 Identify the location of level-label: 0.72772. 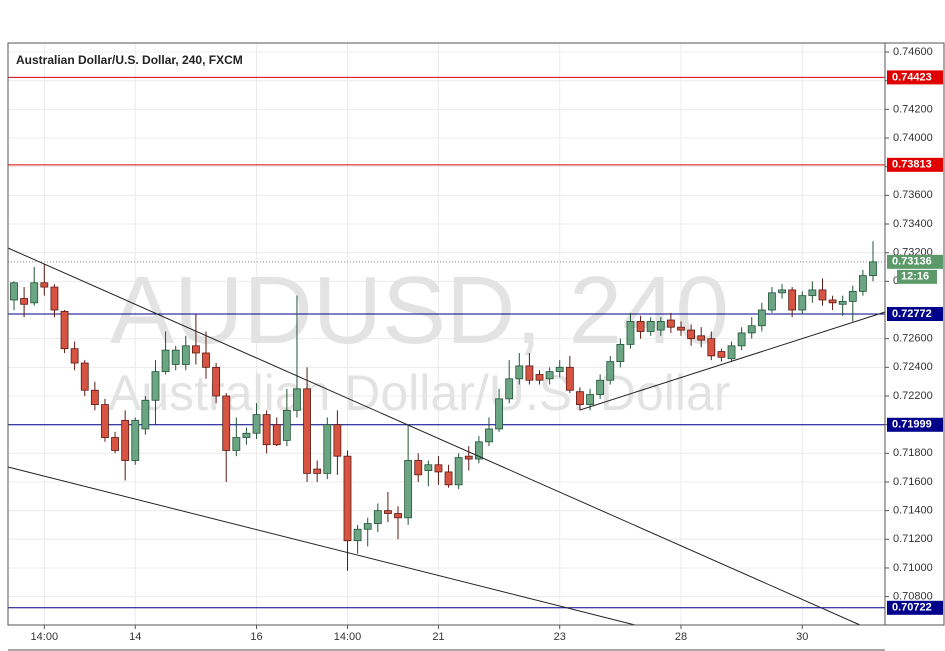
(912, 314).